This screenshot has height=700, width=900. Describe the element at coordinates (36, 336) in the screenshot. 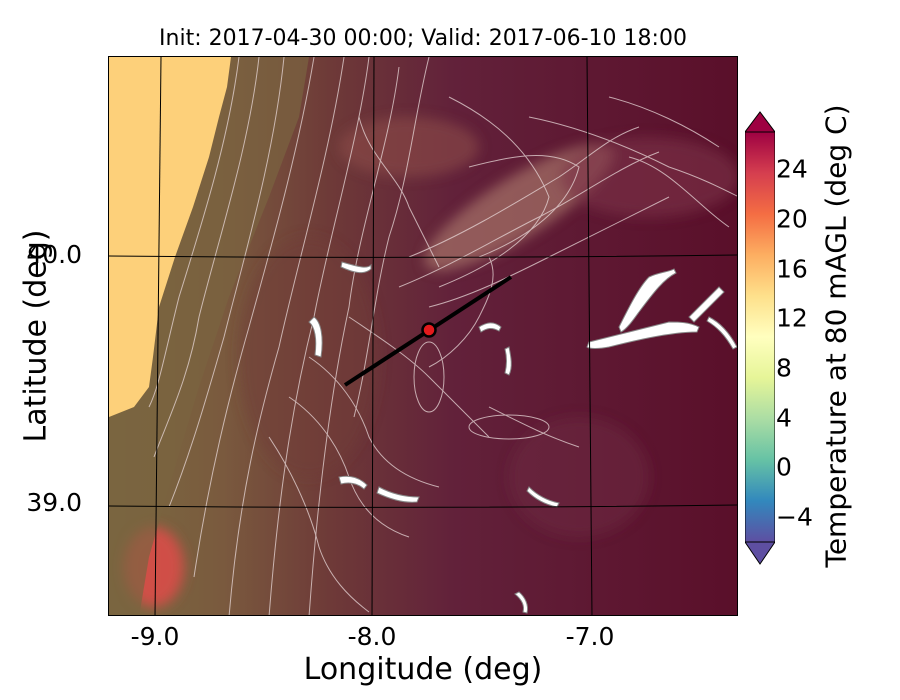

I see `y-axis-label: Latitude (deg)` at that location.